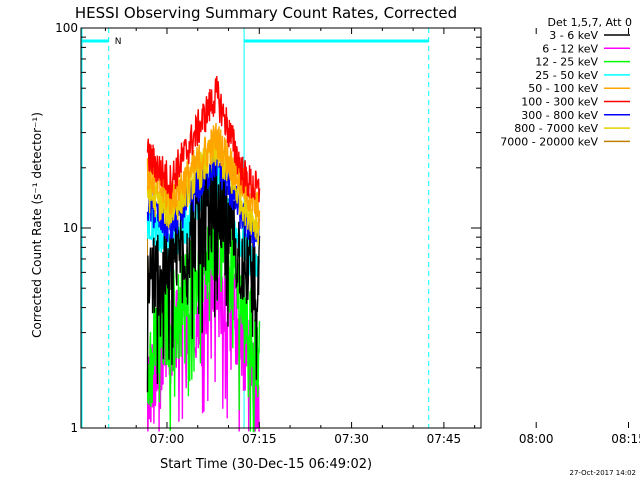 The height and width of the screenshot is (480, 640). Describe the element at coordinates (549, 141) in the screenshot. I see `legend-label: 7000 - 20000 keV` at that location.